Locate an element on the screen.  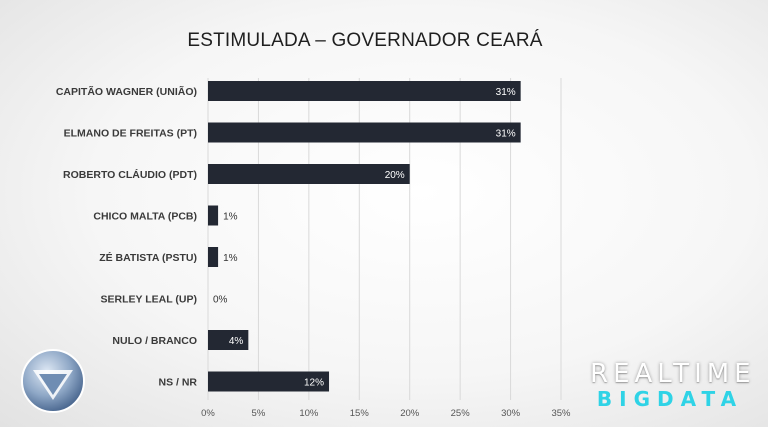
bar-value-label: 0% is located at coordinates (220, 300).